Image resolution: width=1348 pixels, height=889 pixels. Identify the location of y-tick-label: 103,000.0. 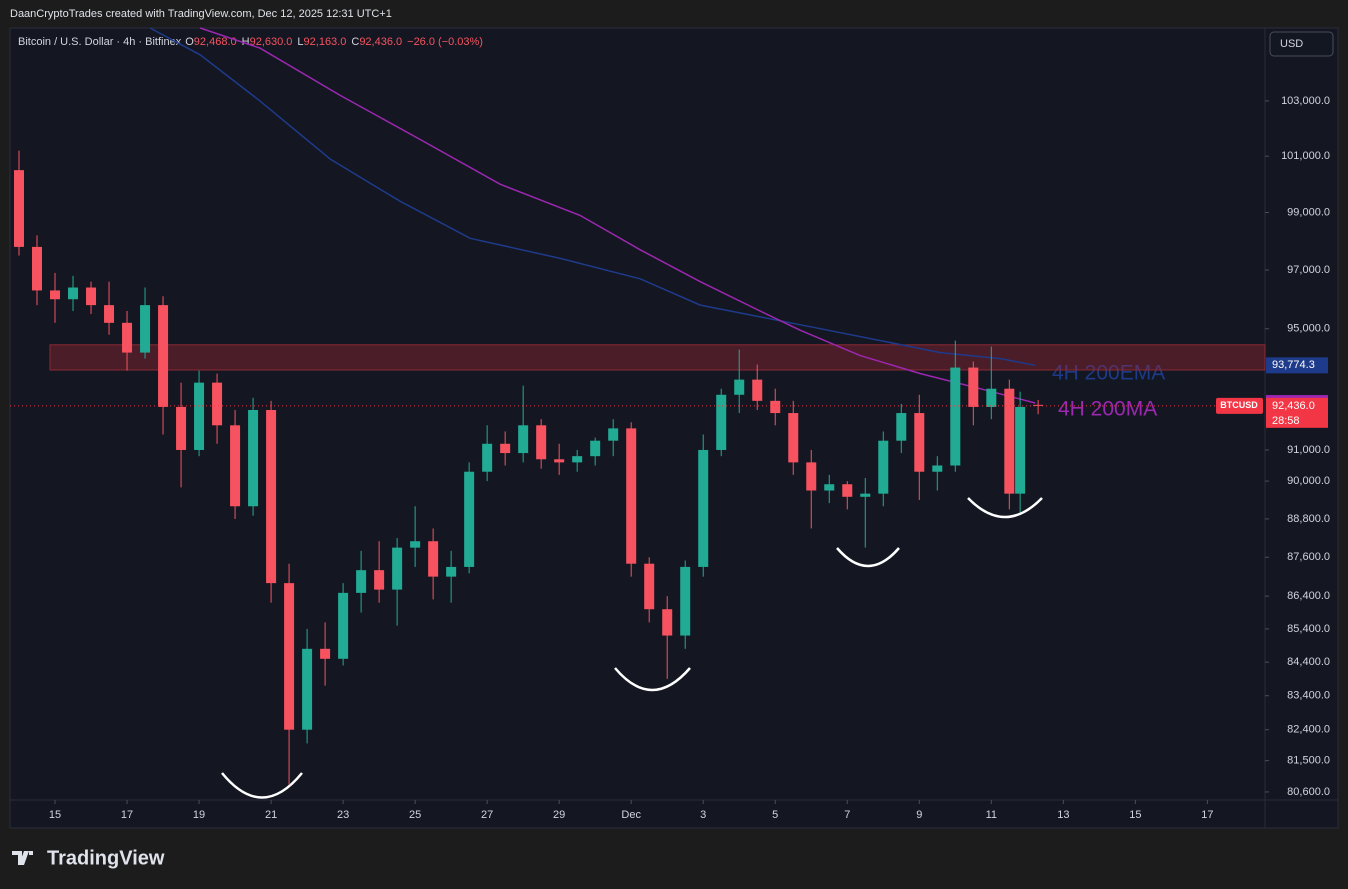
(1305, 101).